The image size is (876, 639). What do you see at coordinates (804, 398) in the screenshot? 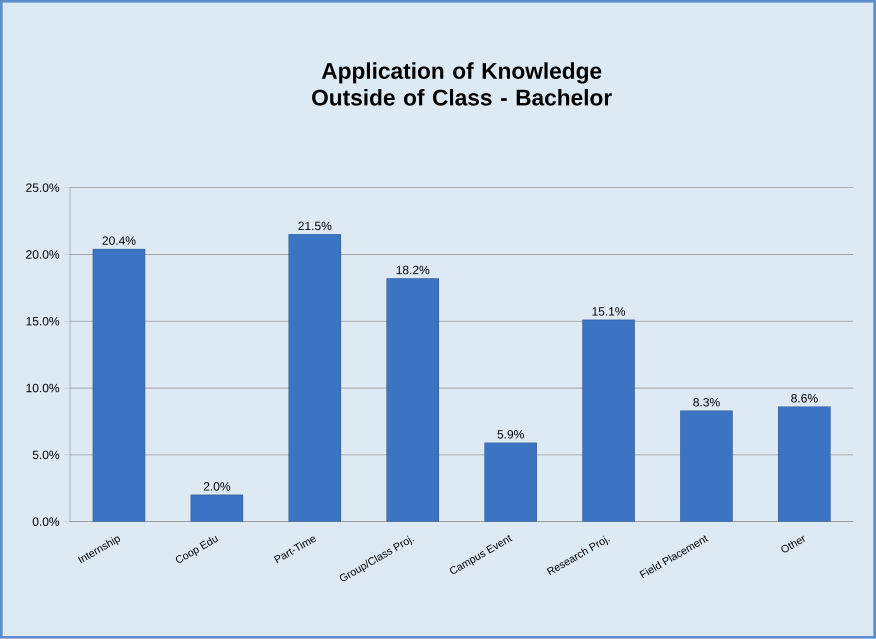
I see `data-label: 8.6%` at bounding box center [804, 398].